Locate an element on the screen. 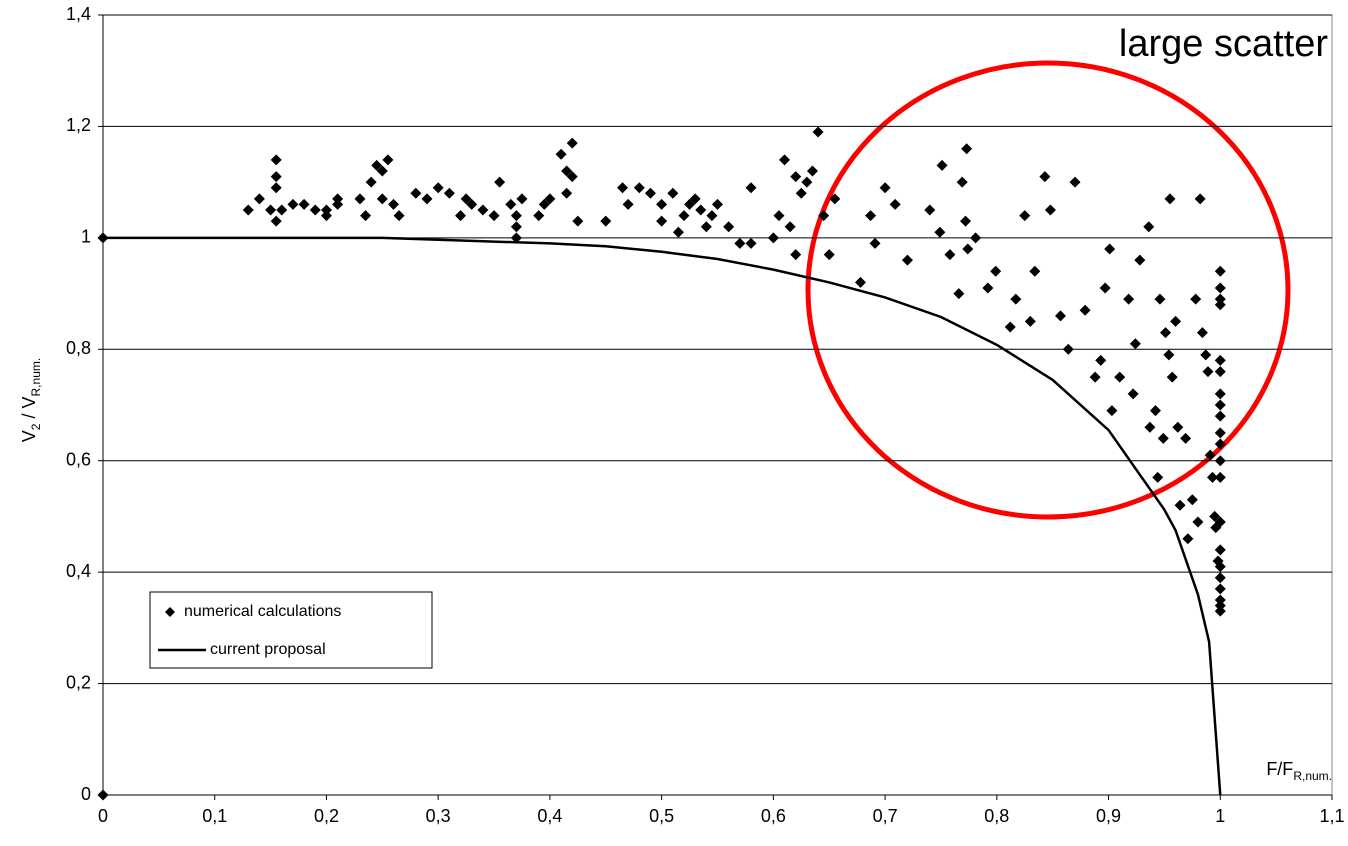 The width and height of the screenshot is (1348, 846). y-tick-label: 0,6 is located at coordinates (78, 459).